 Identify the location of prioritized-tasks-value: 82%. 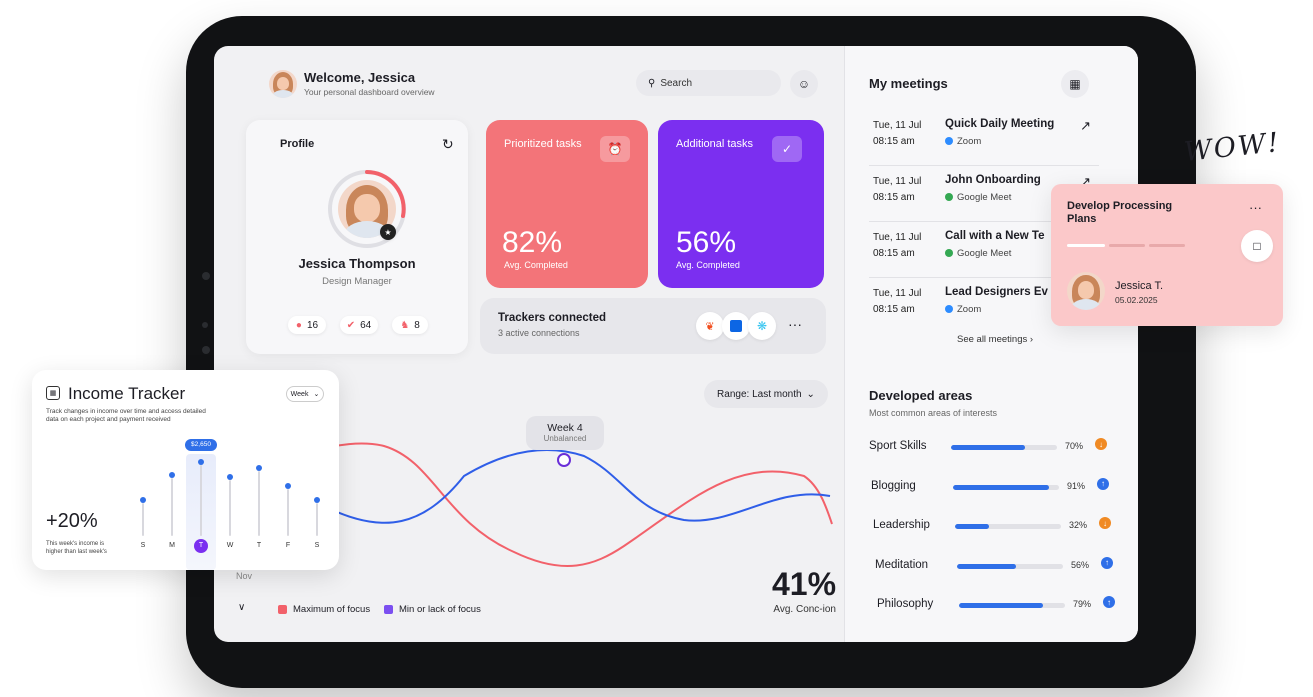
(532, 242).